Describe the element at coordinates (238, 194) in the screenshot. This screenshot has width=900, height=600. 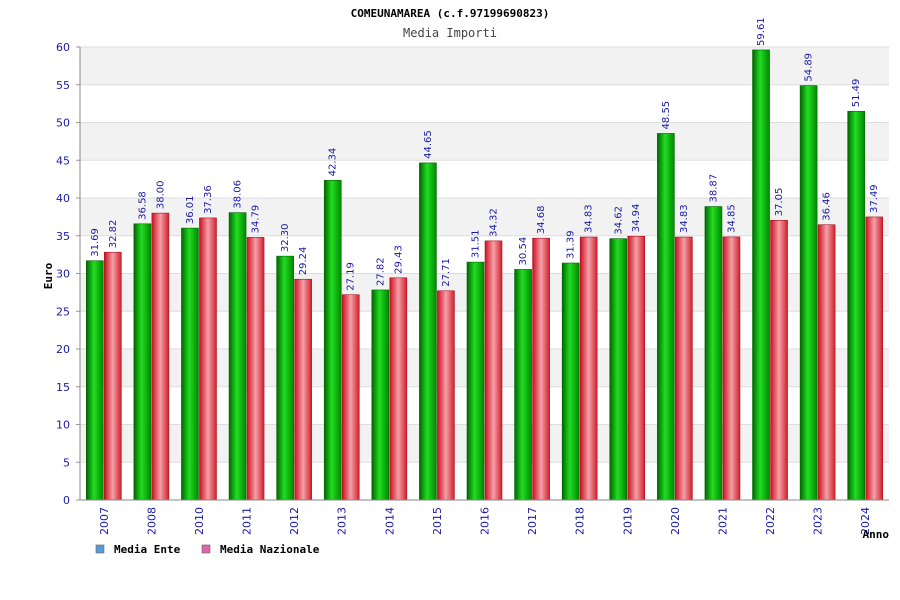
I see `value-label-media-ente-2011: 38.06` at that location.